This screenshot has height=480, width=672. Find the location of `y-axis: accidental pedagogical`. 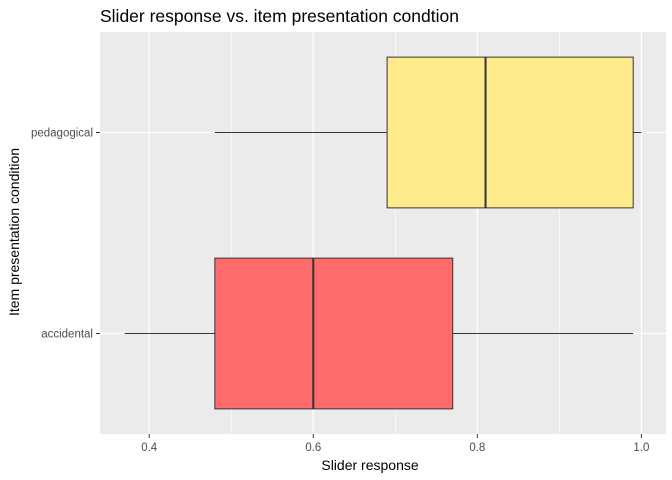

y-axis: accidental pedagogical is located at coordinates (65, 234).